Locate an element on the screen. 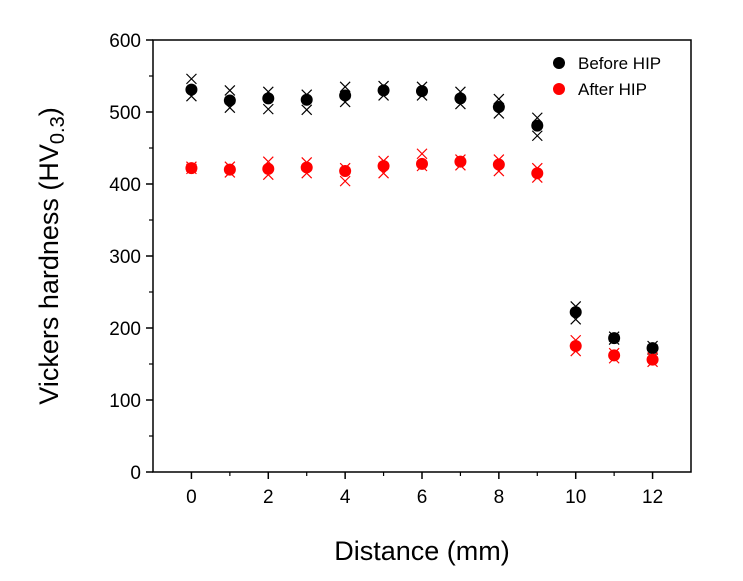  x-tick-label: 12 is located at coordinates (652, 497).